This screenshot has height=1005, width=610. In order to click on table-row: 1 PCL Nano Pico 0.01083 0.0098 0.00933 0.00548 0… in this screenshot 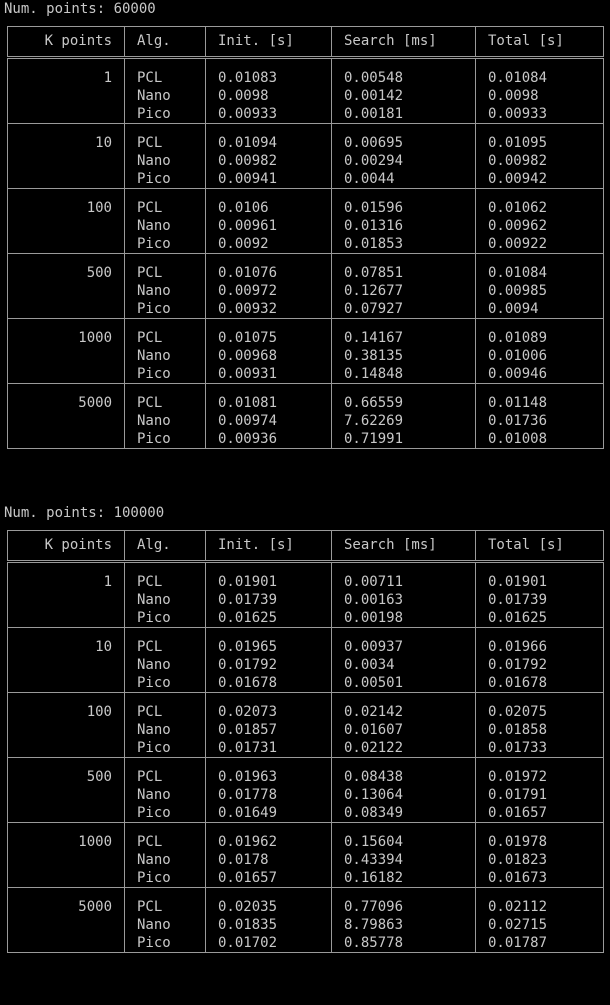, I will do `click(305, 90)`.